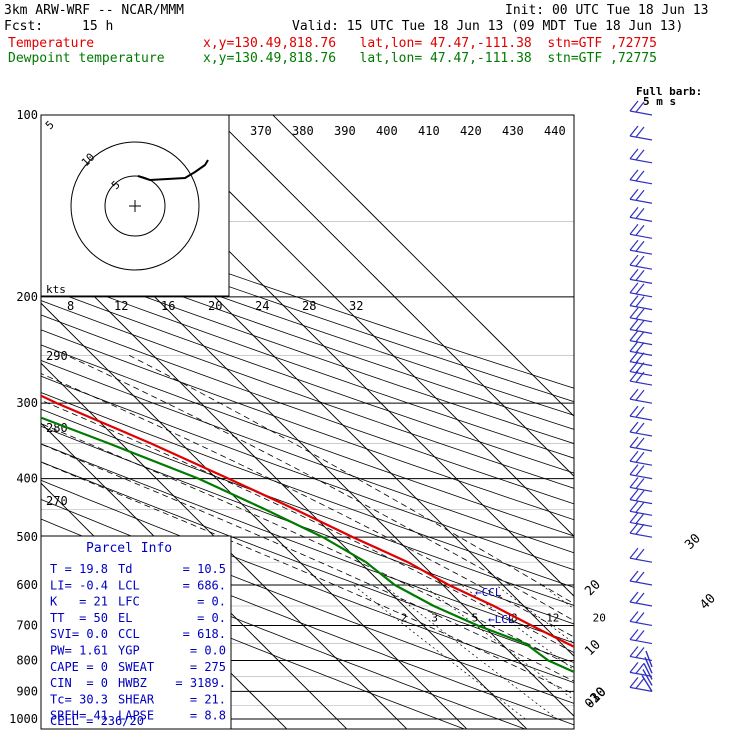 Image resolution: width=740 pixels, height=740 pixels. Describe the element at coordinates (27, 115) in the screenshot. I see `pressure-label-100: 100` at that location.